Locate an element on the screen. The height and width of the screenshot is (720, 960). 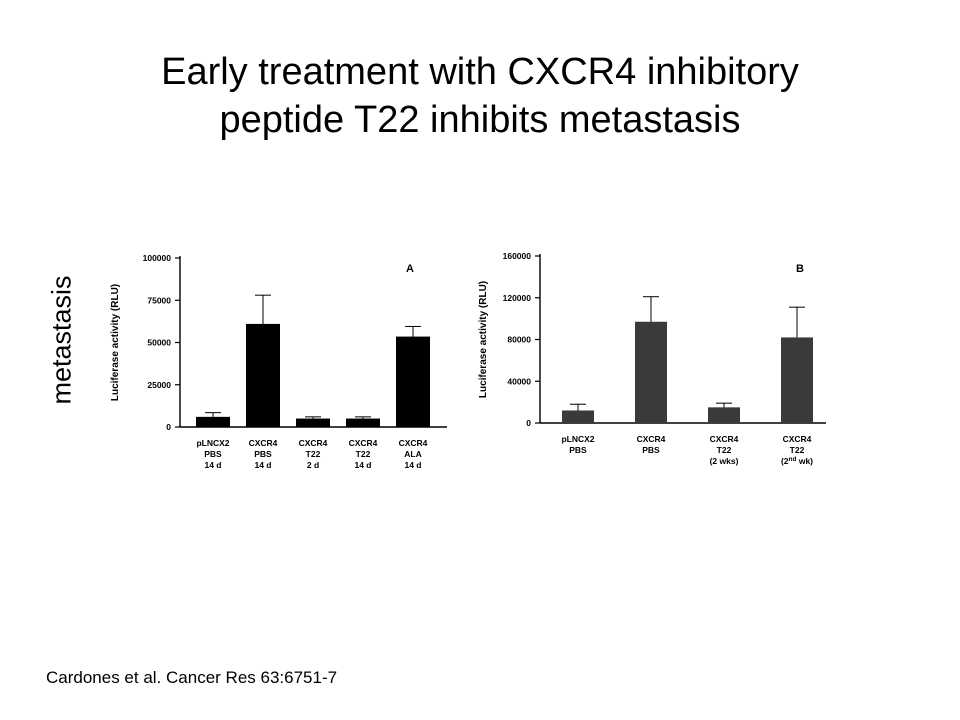
category-label: (2nd wk) is located at coordinates (797, 461).